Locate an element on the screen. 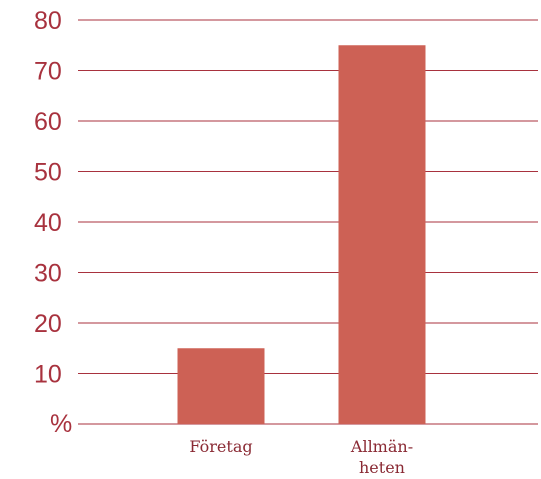  x-category-label-1-0: Allmän- is located at coordinates (381, 446).